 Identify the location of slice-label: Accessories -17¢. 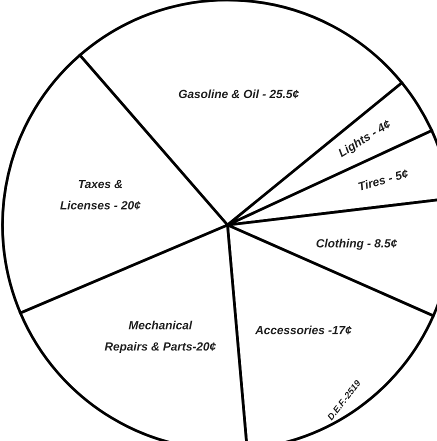
(303, 330).